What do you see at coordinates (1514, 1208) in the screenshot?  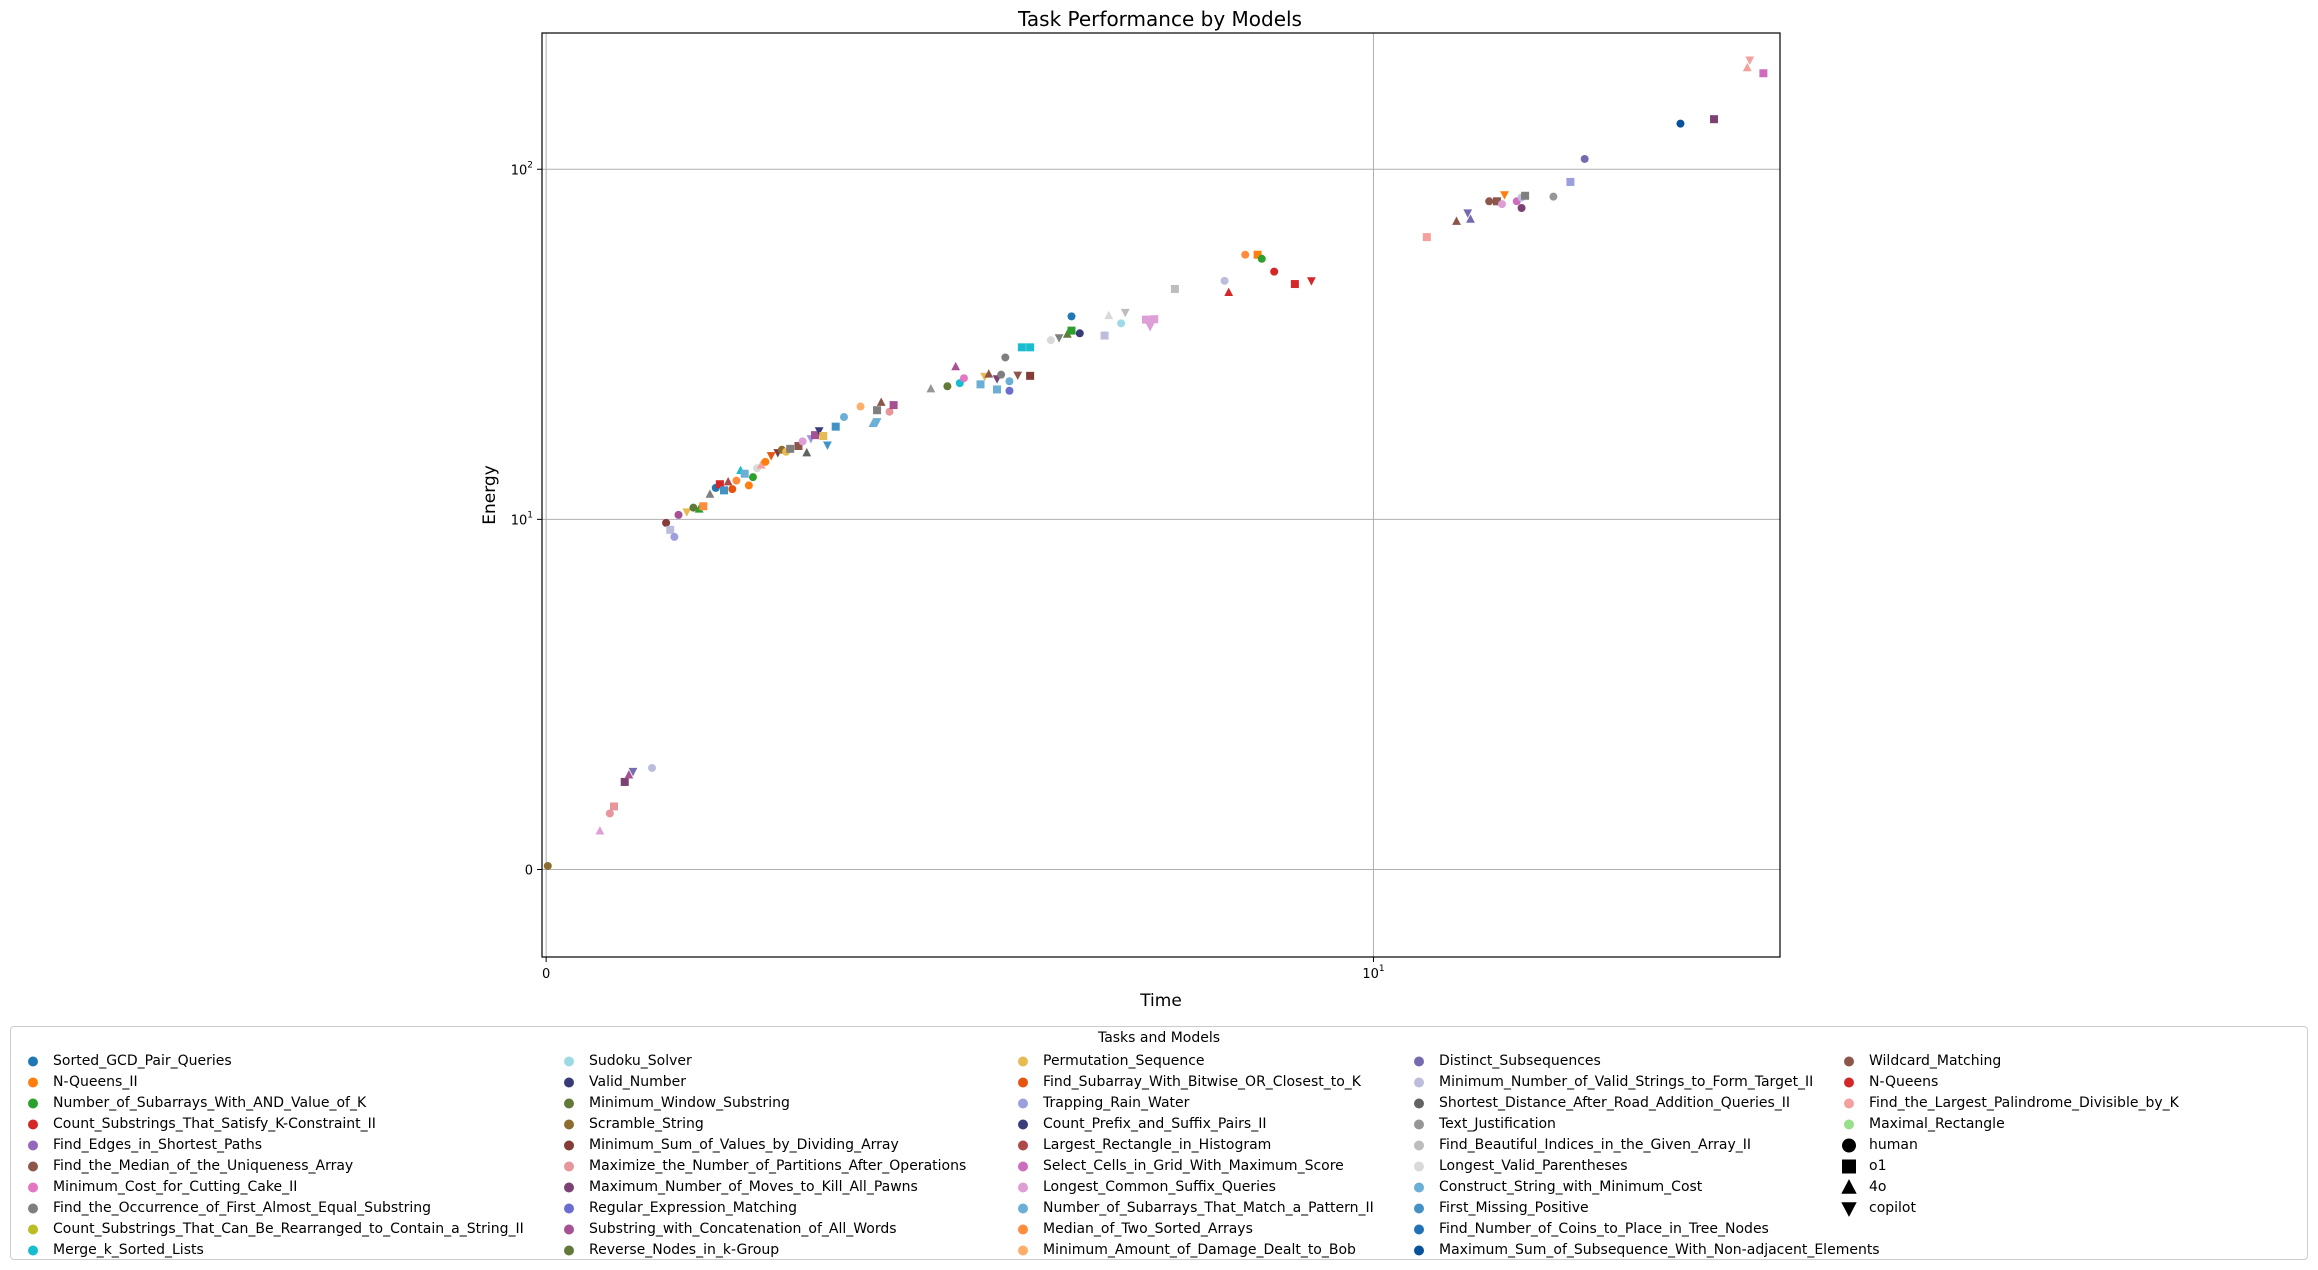 I see `legend-label: First_Missing_Positive` at bounding box center [1514, 1208].